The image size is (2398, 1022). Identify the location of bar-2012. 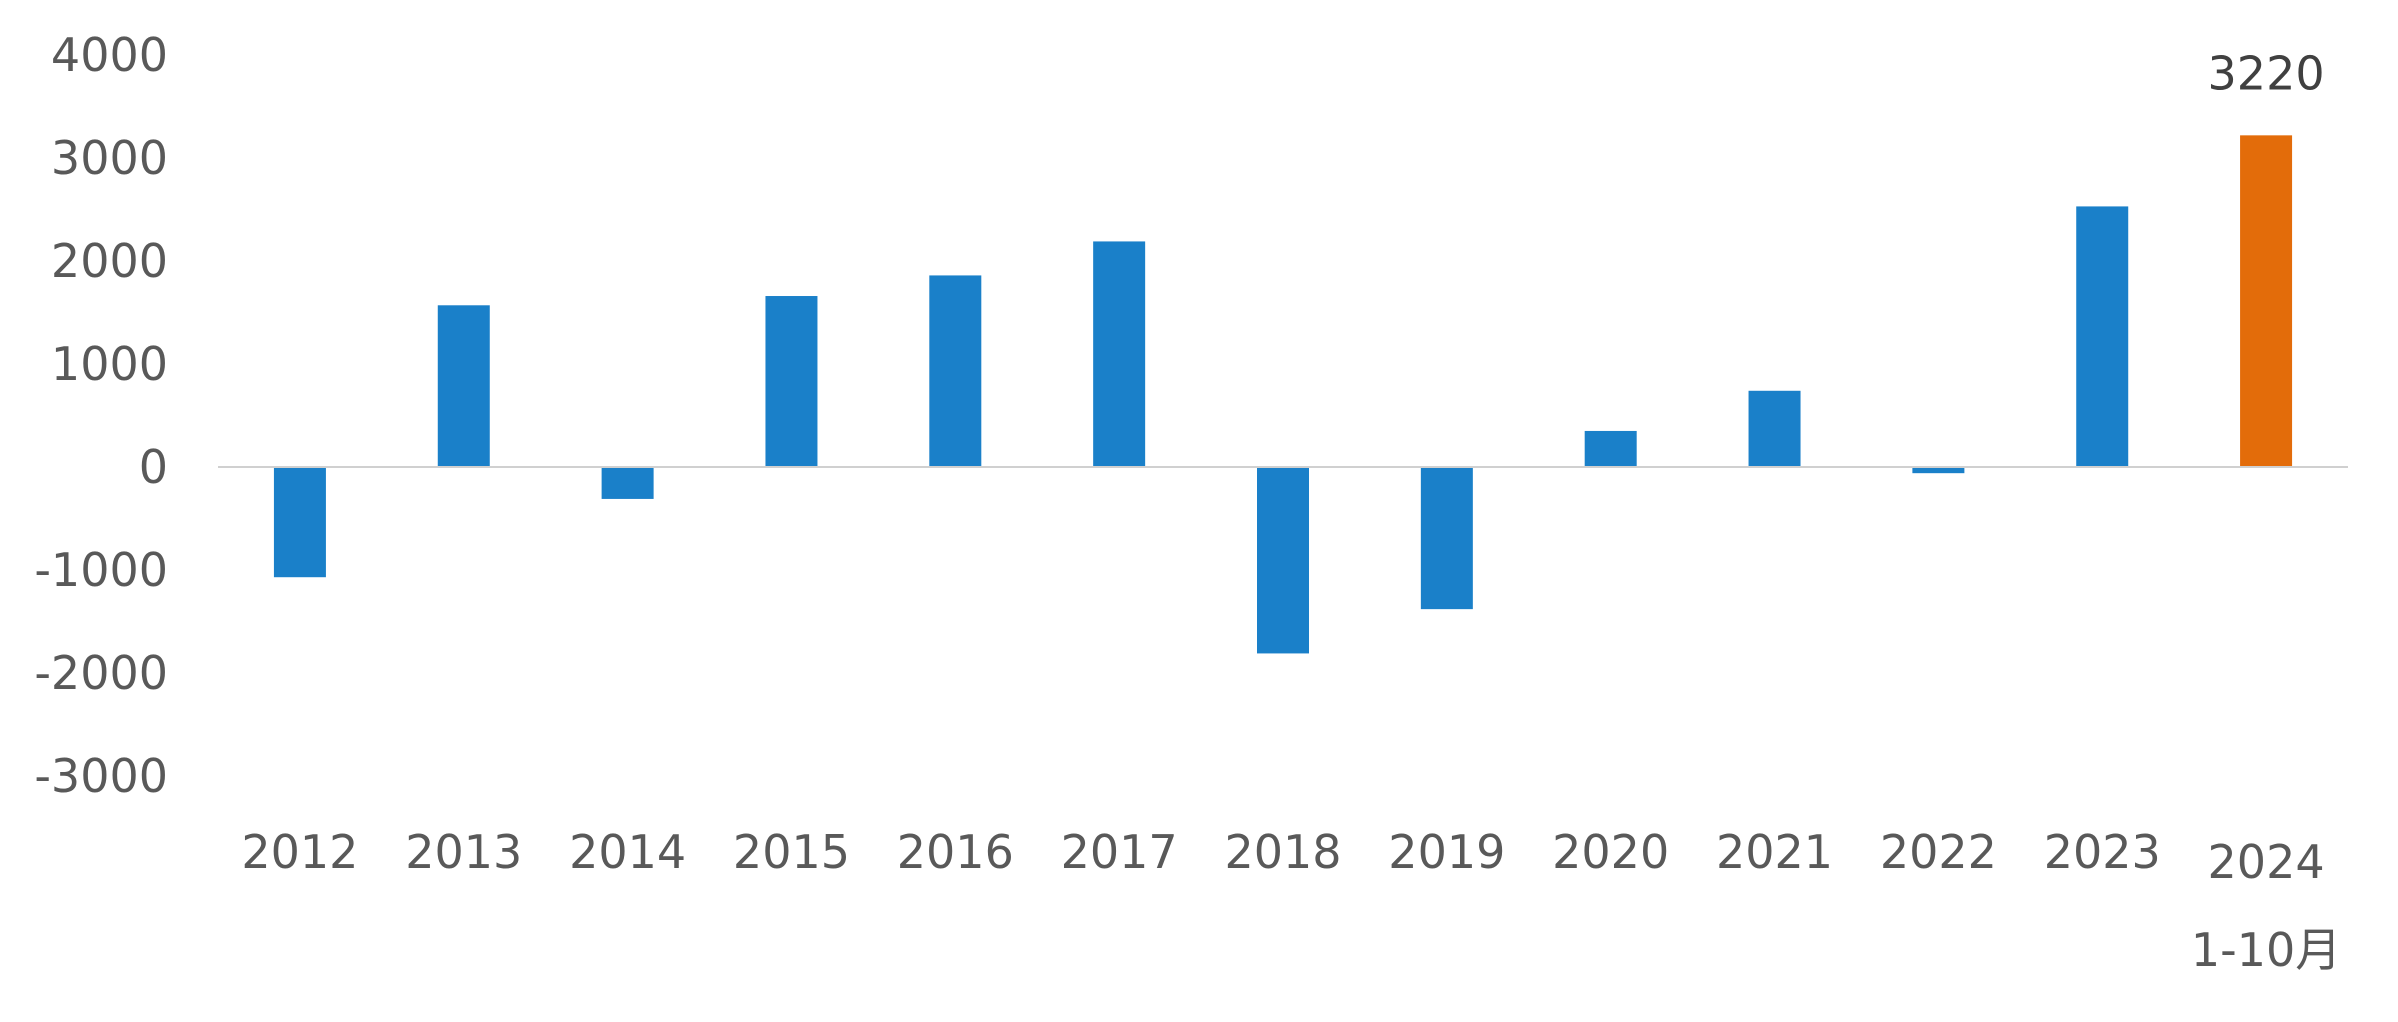
(299, 522).